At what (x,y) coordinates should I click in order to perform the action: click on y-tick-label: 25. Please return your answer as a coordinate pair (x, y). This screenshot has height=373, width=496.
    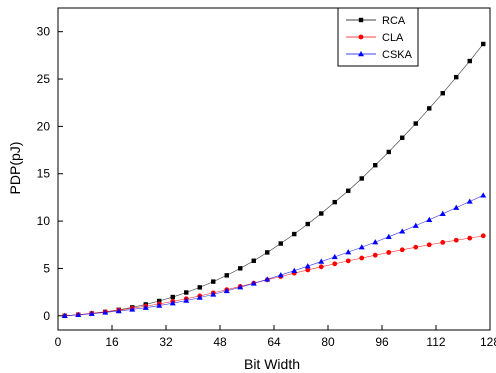
    Looking at the image, I should click on (44, 79).